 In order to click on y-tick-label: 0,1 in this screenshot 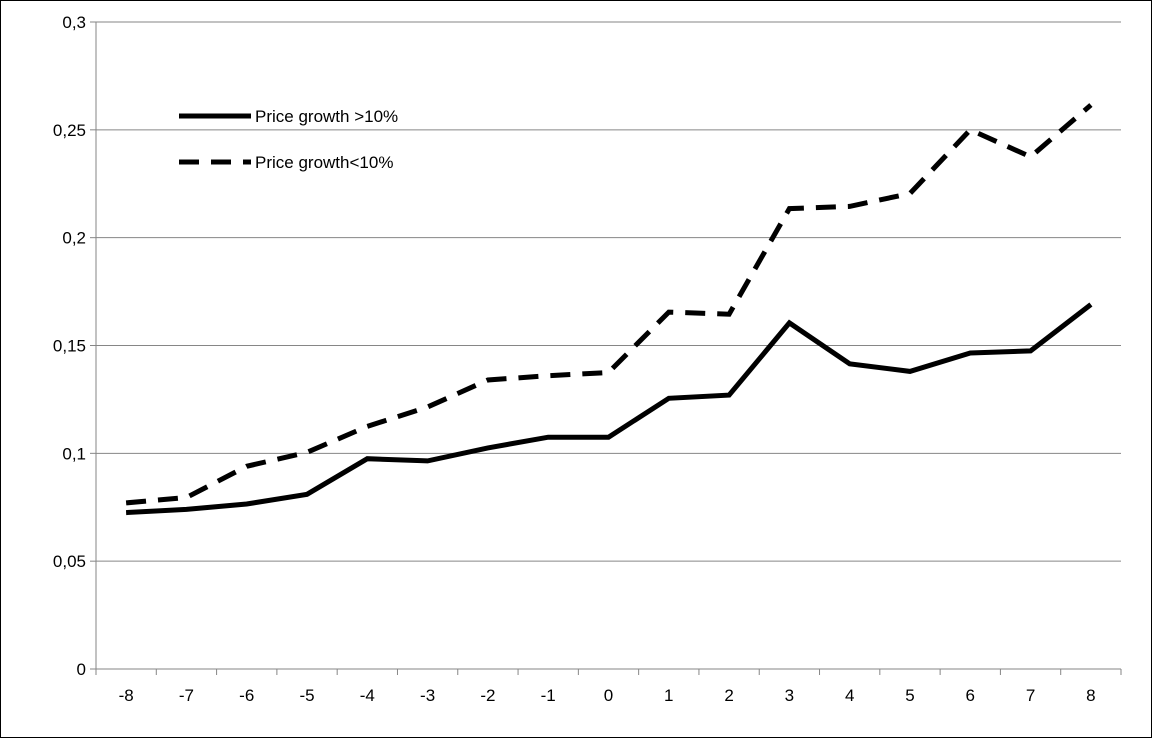, I will do `click(74, 453)`.